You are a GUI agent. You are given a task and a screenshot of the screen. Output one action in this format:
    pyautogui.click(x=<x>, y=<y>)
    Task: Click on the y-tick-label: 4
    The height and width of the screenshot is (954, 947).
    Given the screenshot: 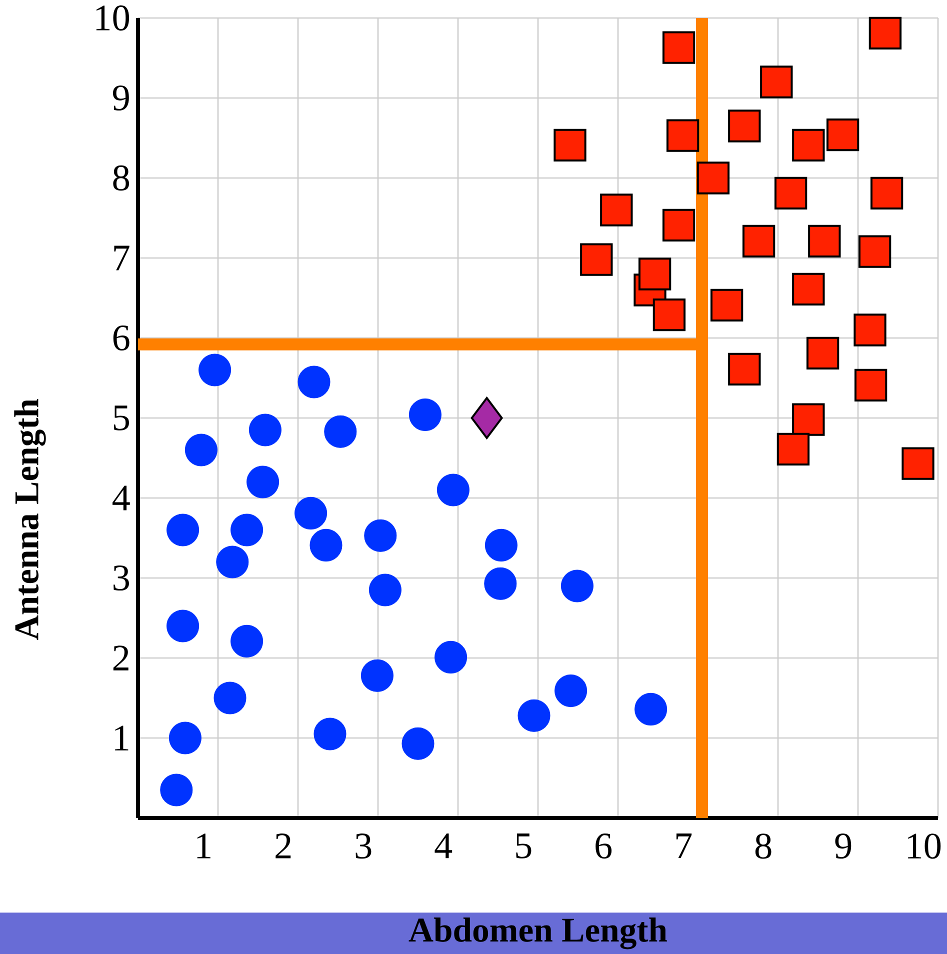 What is the action you would take?
    pyautogui.click(x=121, y=498)
    